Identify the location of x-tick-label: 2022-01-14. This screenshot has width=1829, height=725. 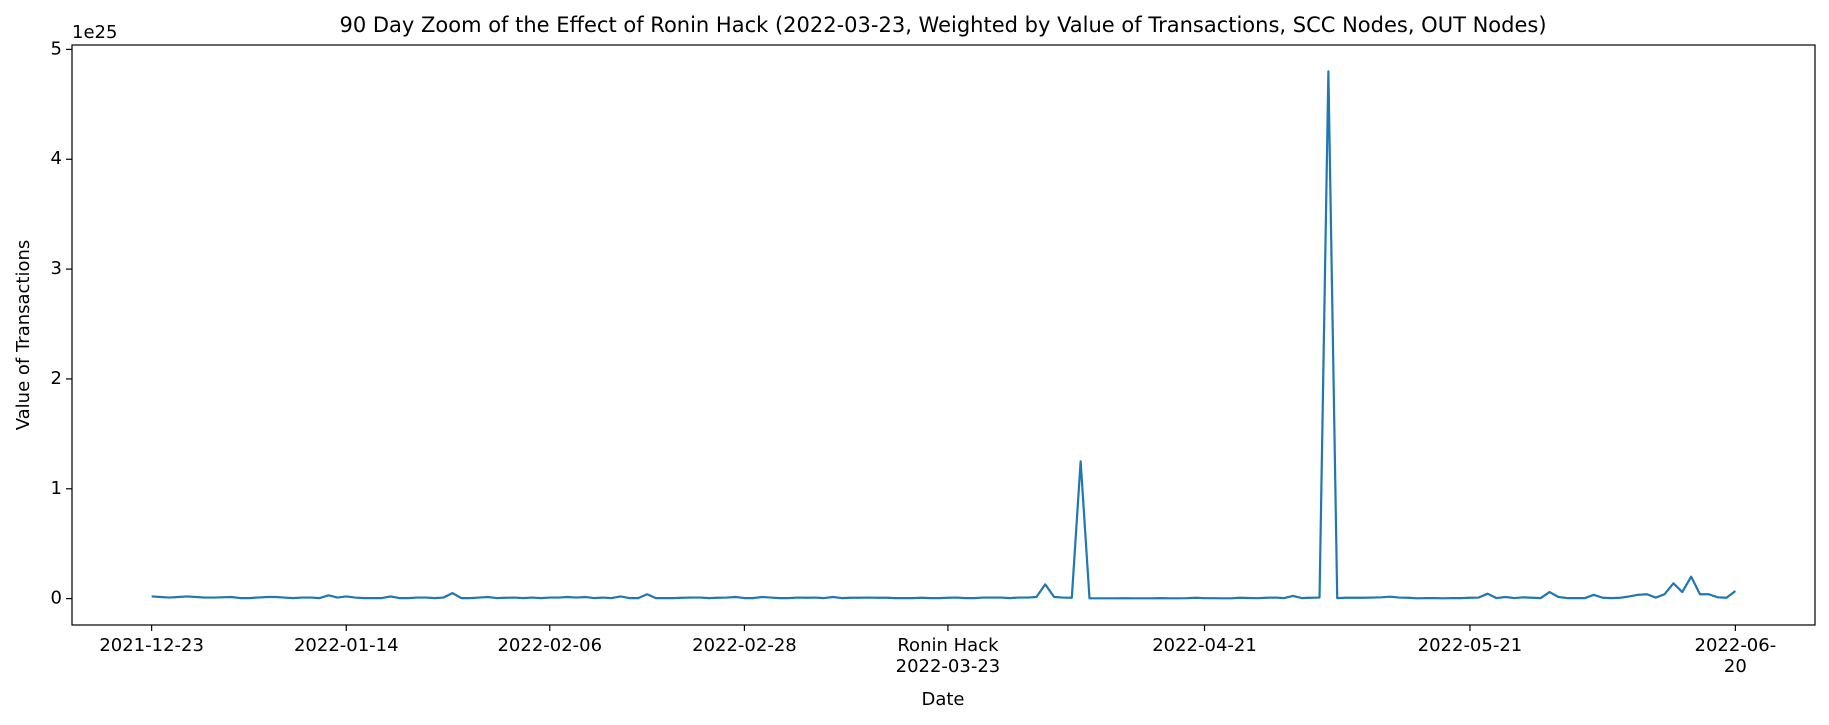
(346, 645).